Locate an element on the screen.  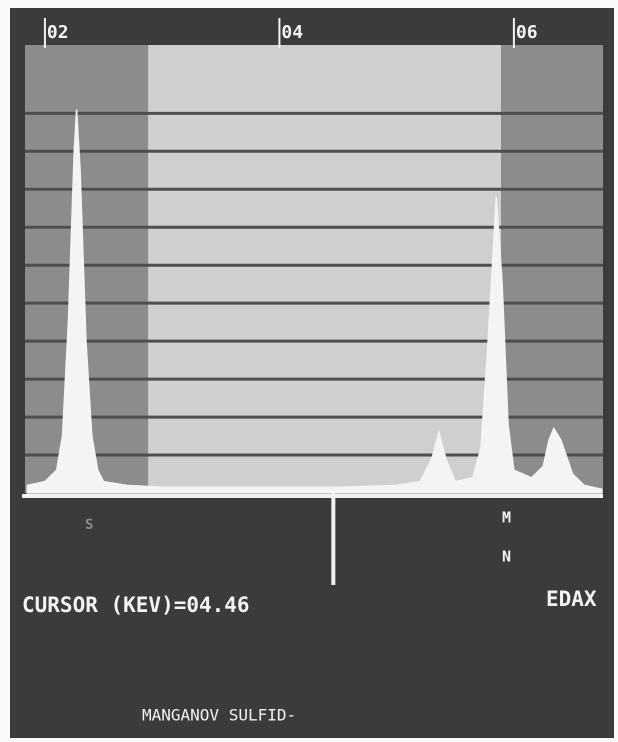
x-tick-label: 06 is located at coordinates (527, 32).